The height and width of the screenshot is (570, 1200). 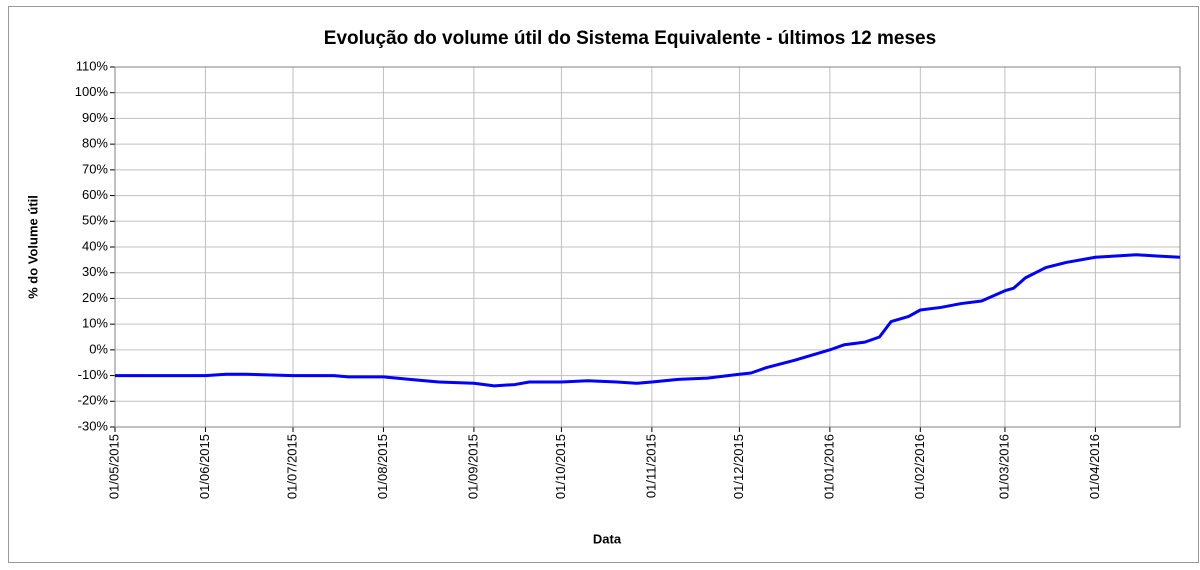 I want to click on y-tick-label: 70%, so click(x=95, y=168).